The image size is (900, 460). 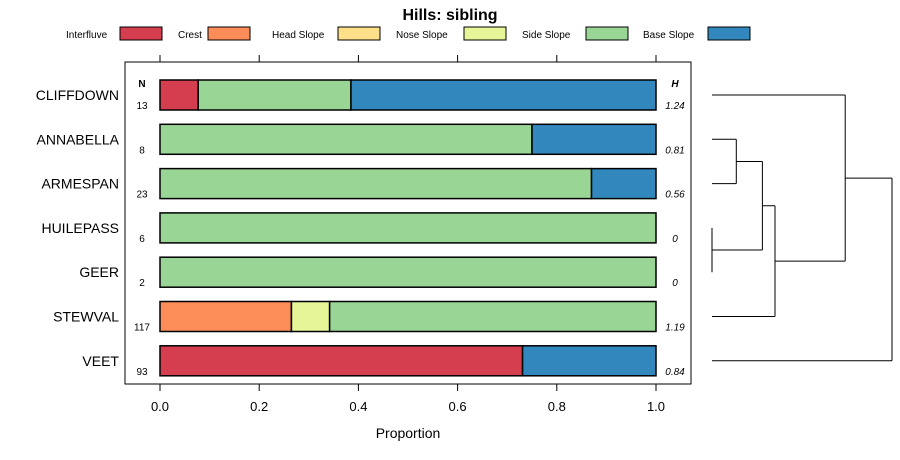 What do you see at coordinates (298, 35) in the screenshot?
I see `legend-label-2: Head Slope` at bounding box center [298, 35].